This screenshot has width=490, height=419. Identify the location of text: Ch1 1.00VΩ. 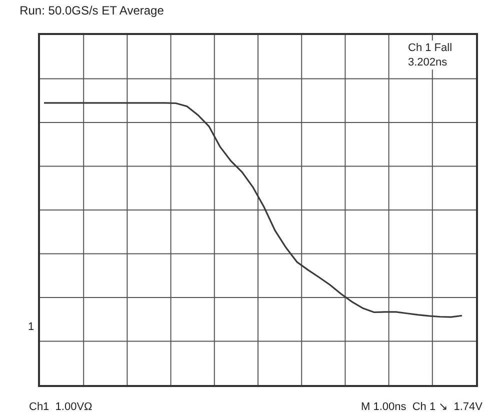
(60, 407).